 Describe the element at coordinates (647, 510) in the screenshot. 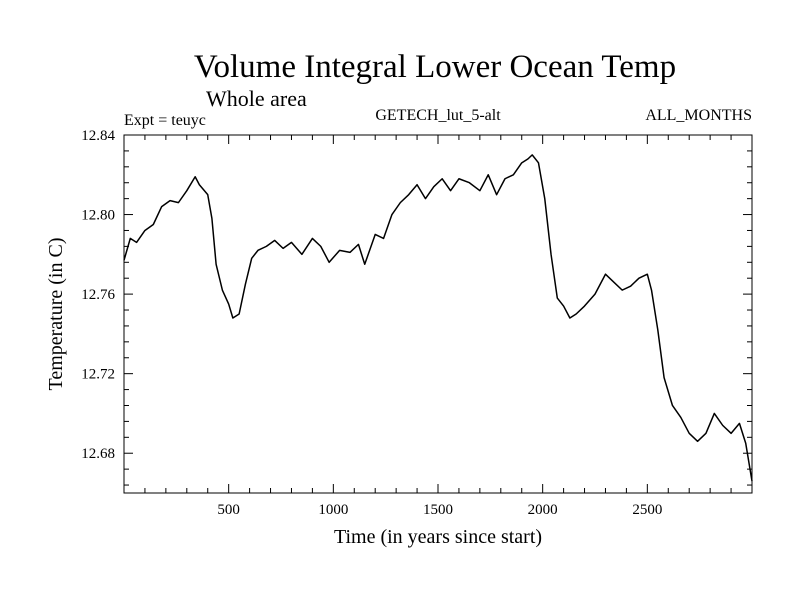

I see `x-tick-label: 2500` at that location.